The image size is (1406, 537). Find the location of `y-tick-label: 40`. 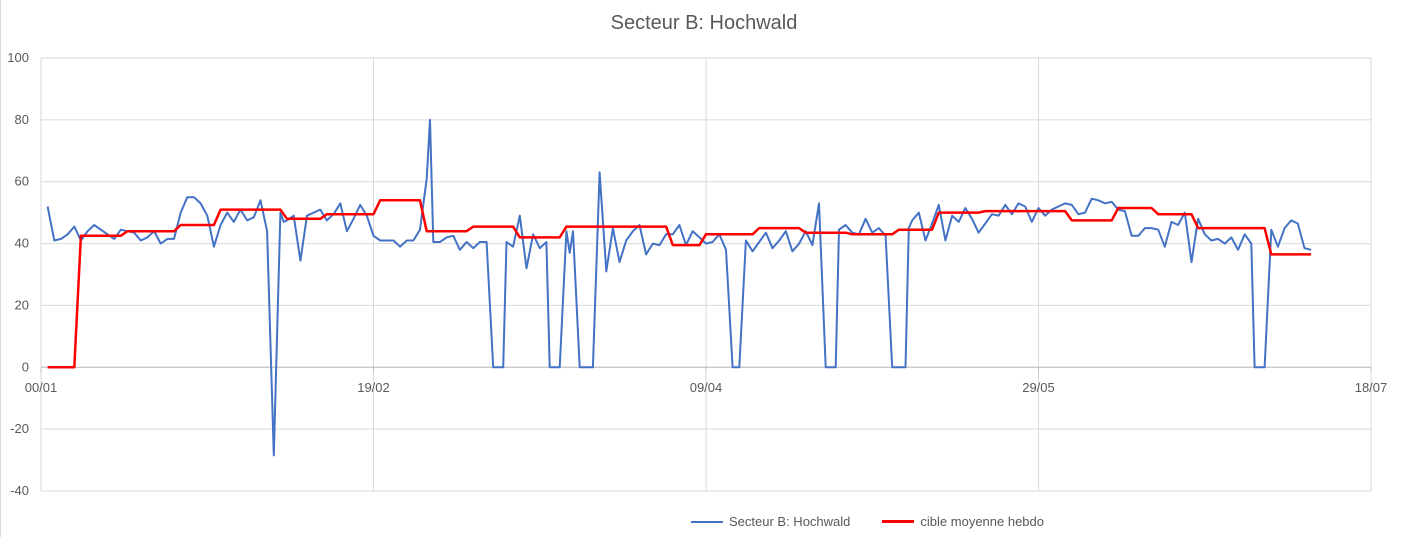

y-tick-label: 40 is located at coordinates (22, 243).